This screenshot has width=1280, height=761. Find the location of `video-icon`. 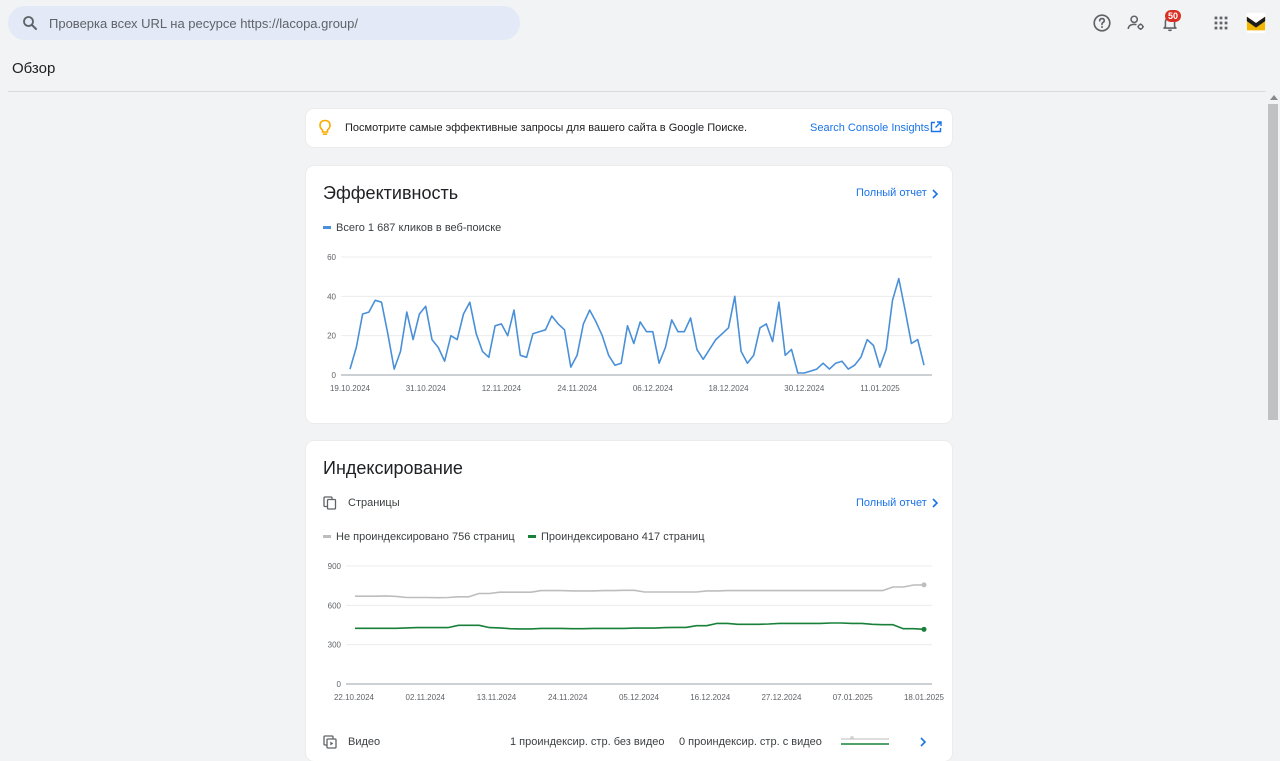

video-icon is located at coordinates (330, 742).